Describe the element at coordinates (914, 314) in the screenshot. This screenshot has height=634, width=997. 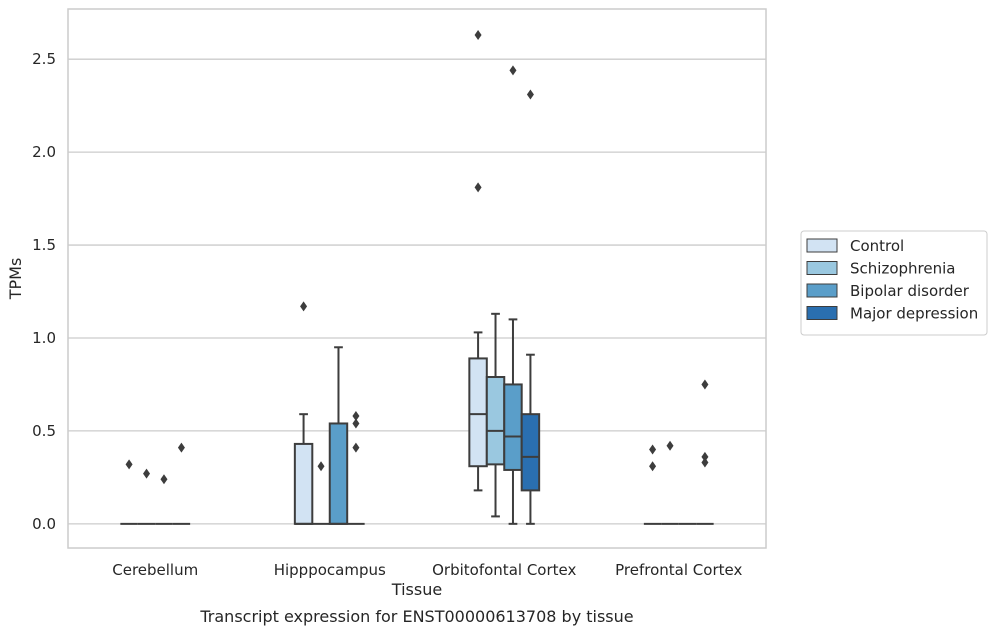
I see `legend-label: Major depression` at that location.